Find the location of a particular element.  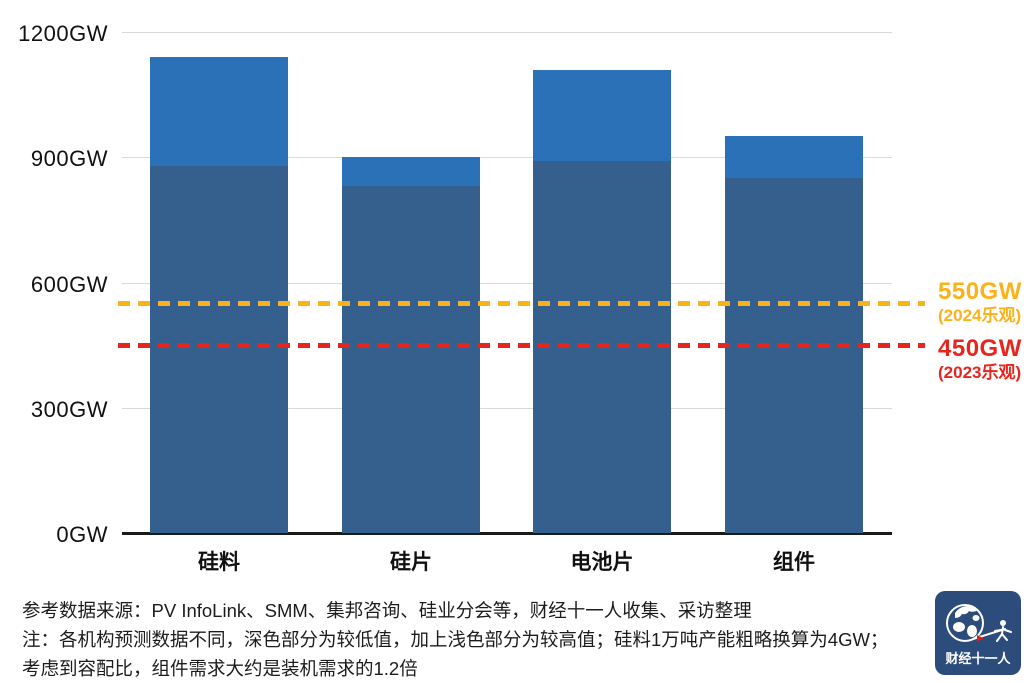

bar-1-low-segment is located at coordinates (411, 359).